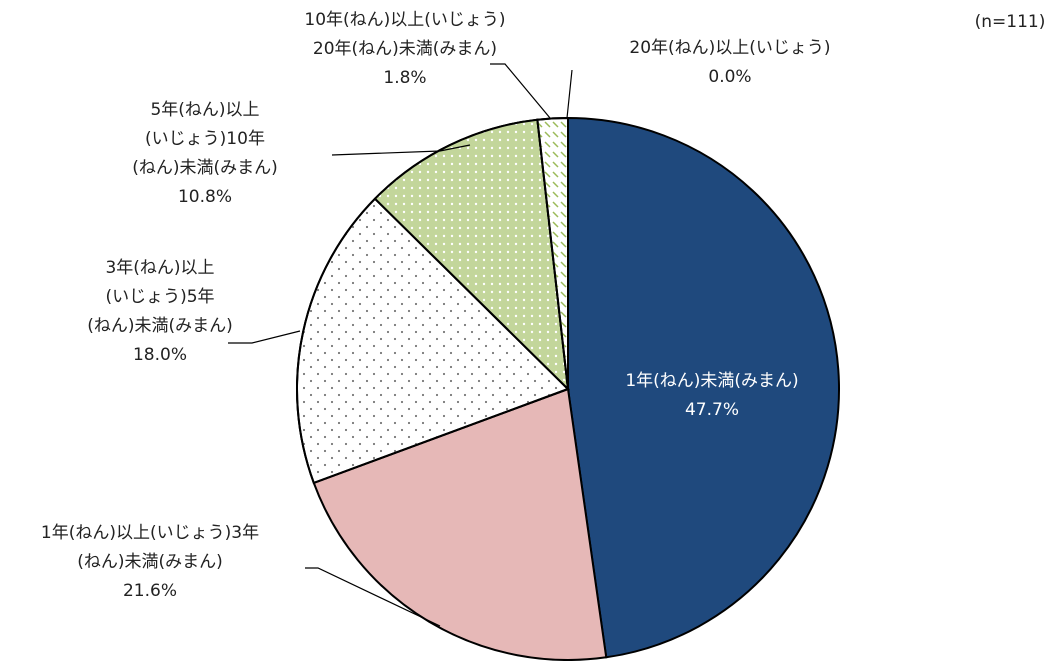 This screenshot has height=661, width=1064. What do you see at coordinates (729, 77) in the screenshot?
I see `value-label: 0.0%` at bounding box center [729, 77].